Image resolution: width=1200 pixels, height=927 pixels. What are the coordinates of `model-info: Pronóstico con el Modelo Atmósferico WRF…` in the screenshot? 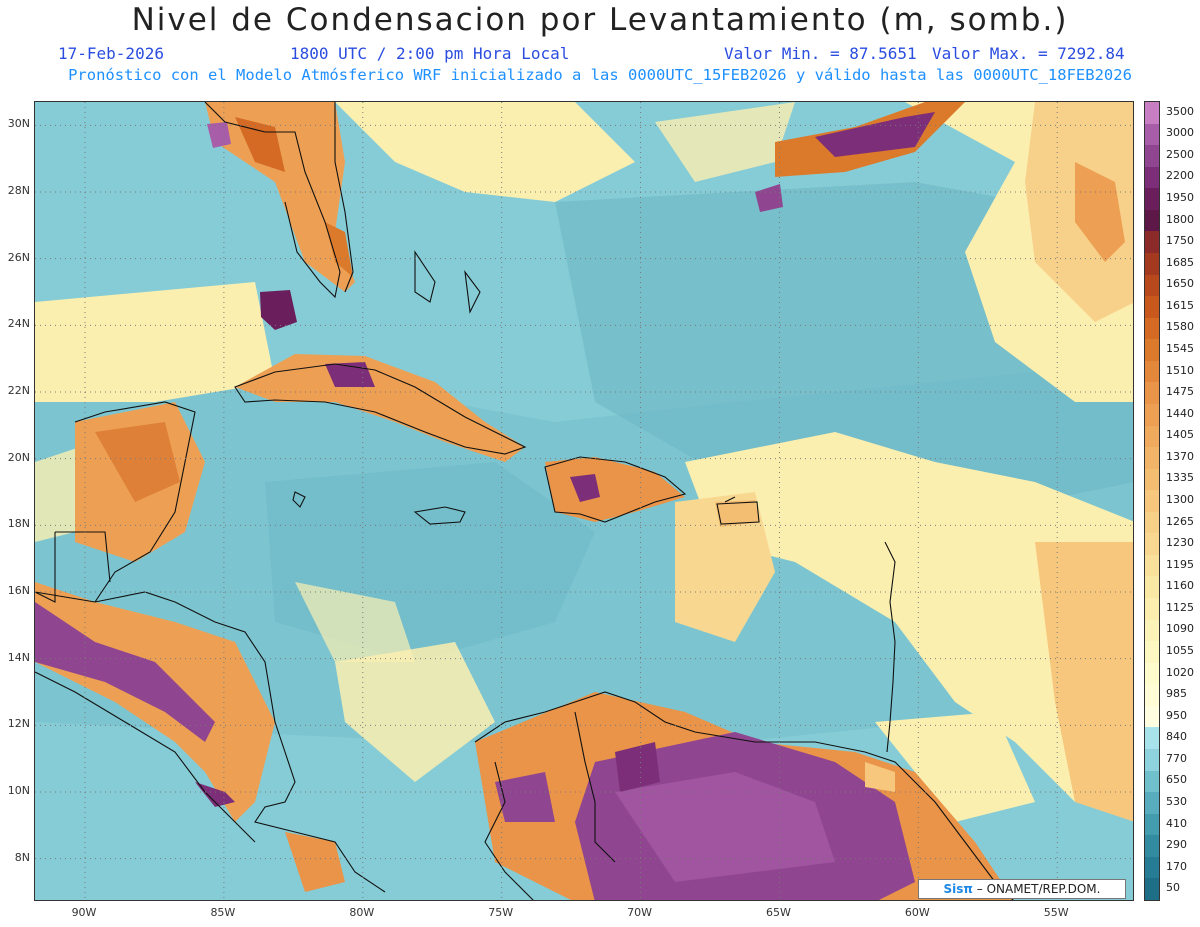 It's located at (600, 75).